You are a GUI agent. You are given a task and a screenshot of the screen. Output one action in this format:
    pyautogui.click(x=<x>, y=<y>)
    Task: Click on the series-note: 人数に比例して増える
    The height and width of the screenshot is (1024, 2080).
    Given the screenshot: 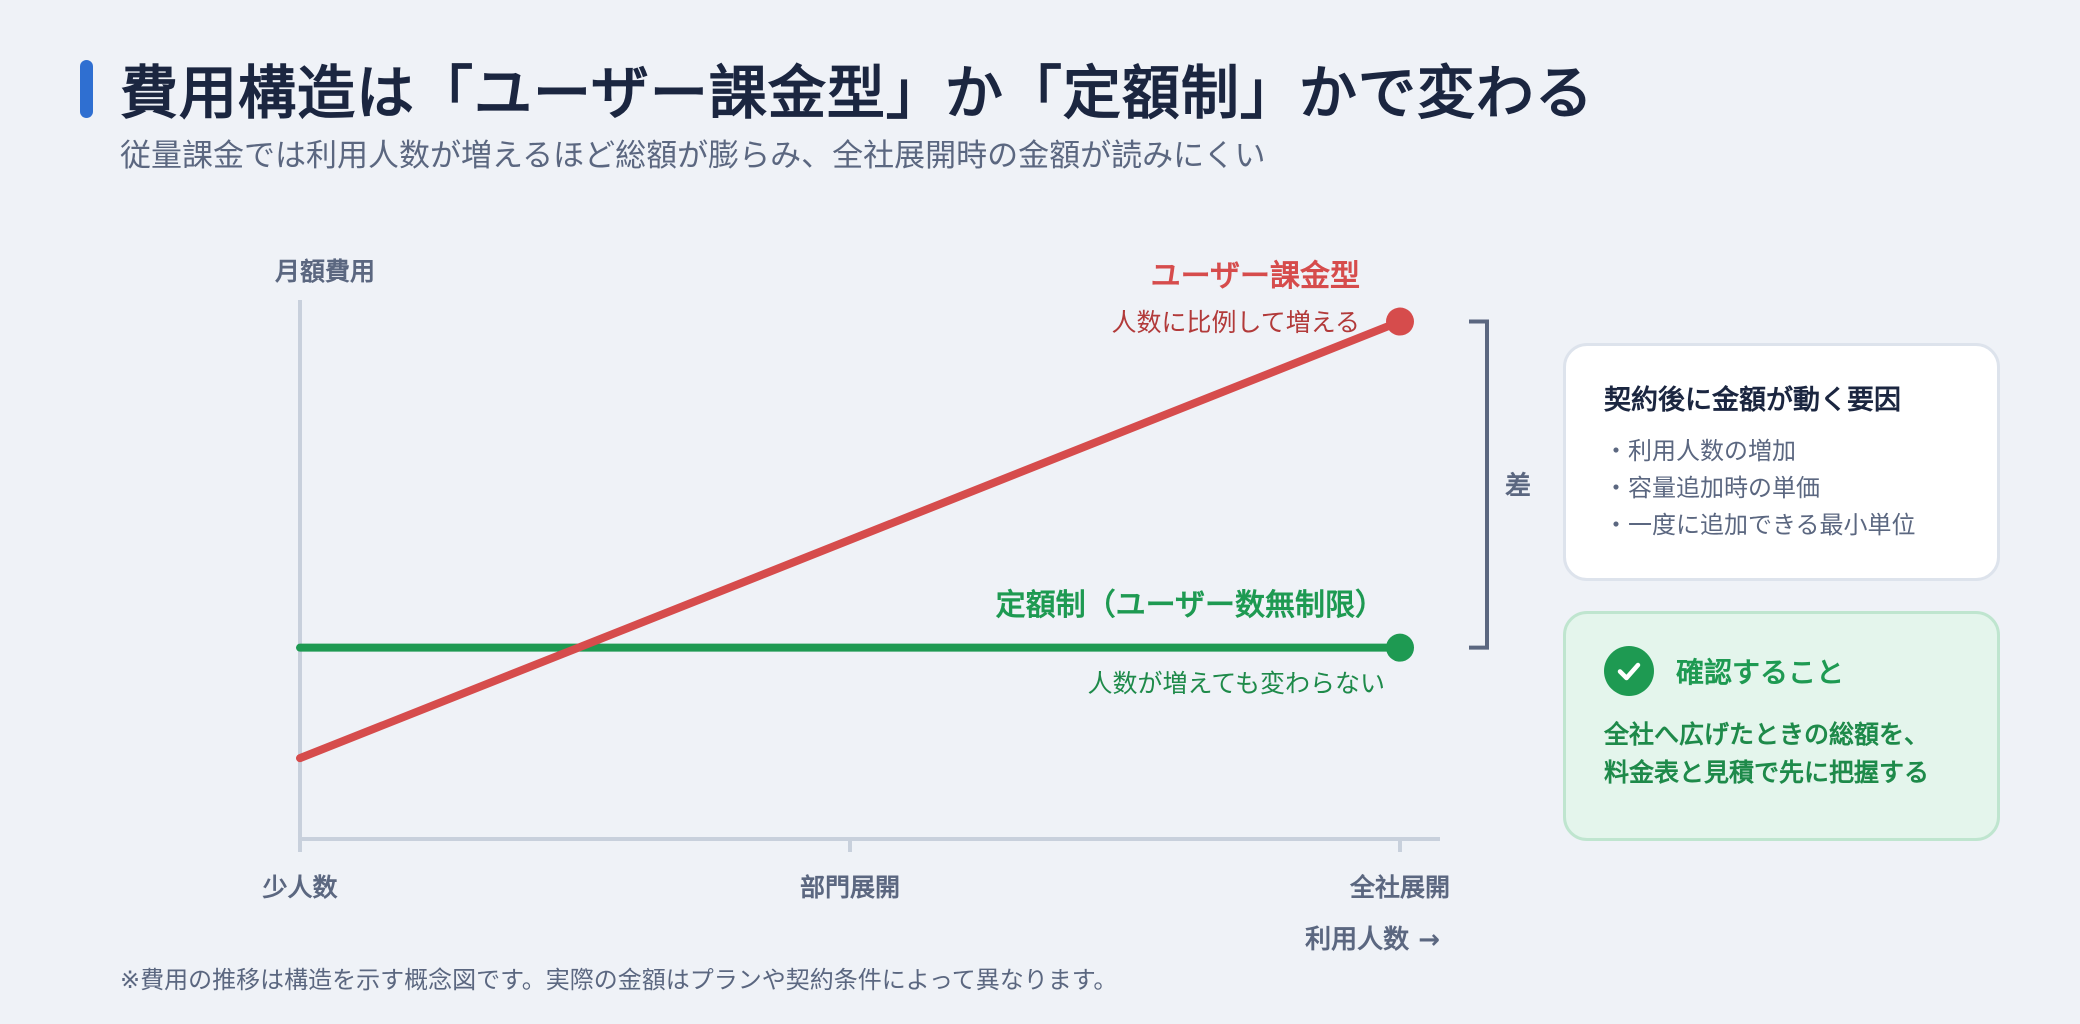 What is the action you would take?
    pyautogui.click(x=1235, y=322)
    